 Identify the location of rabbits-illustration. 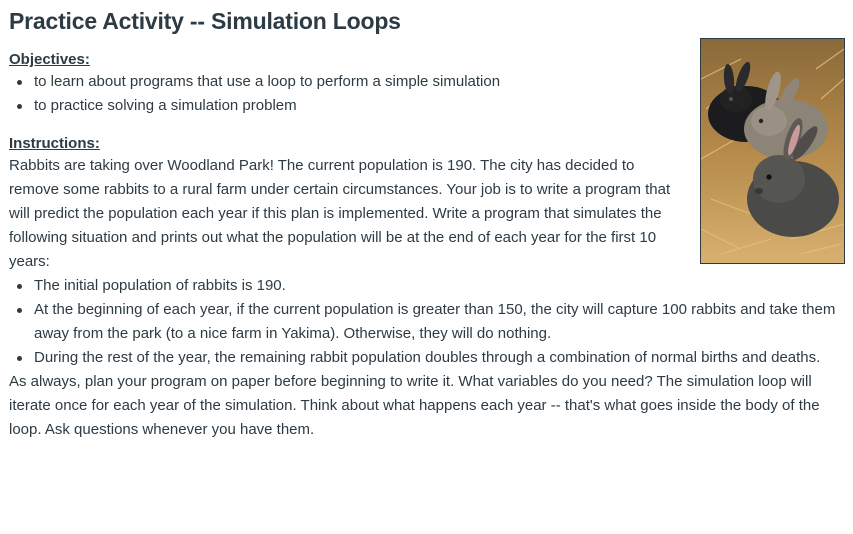
(772, 151).